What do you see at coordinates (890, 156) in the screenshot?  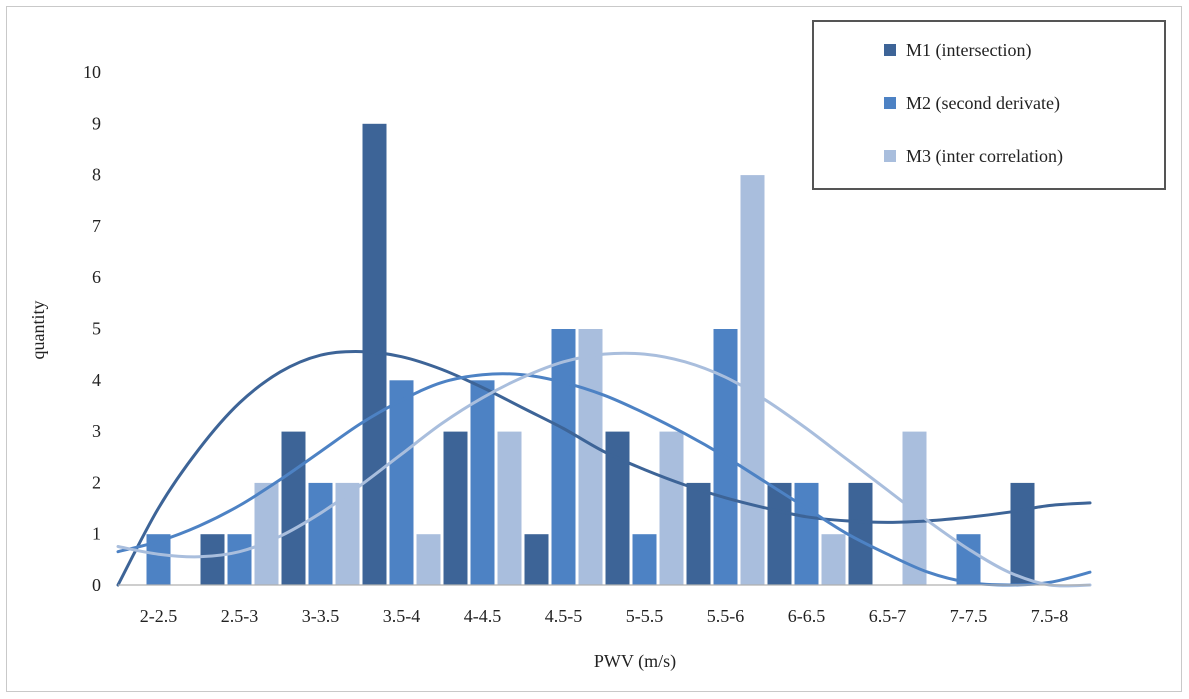 I see `legend-swatch-m3` at bounding box center [890, 156].